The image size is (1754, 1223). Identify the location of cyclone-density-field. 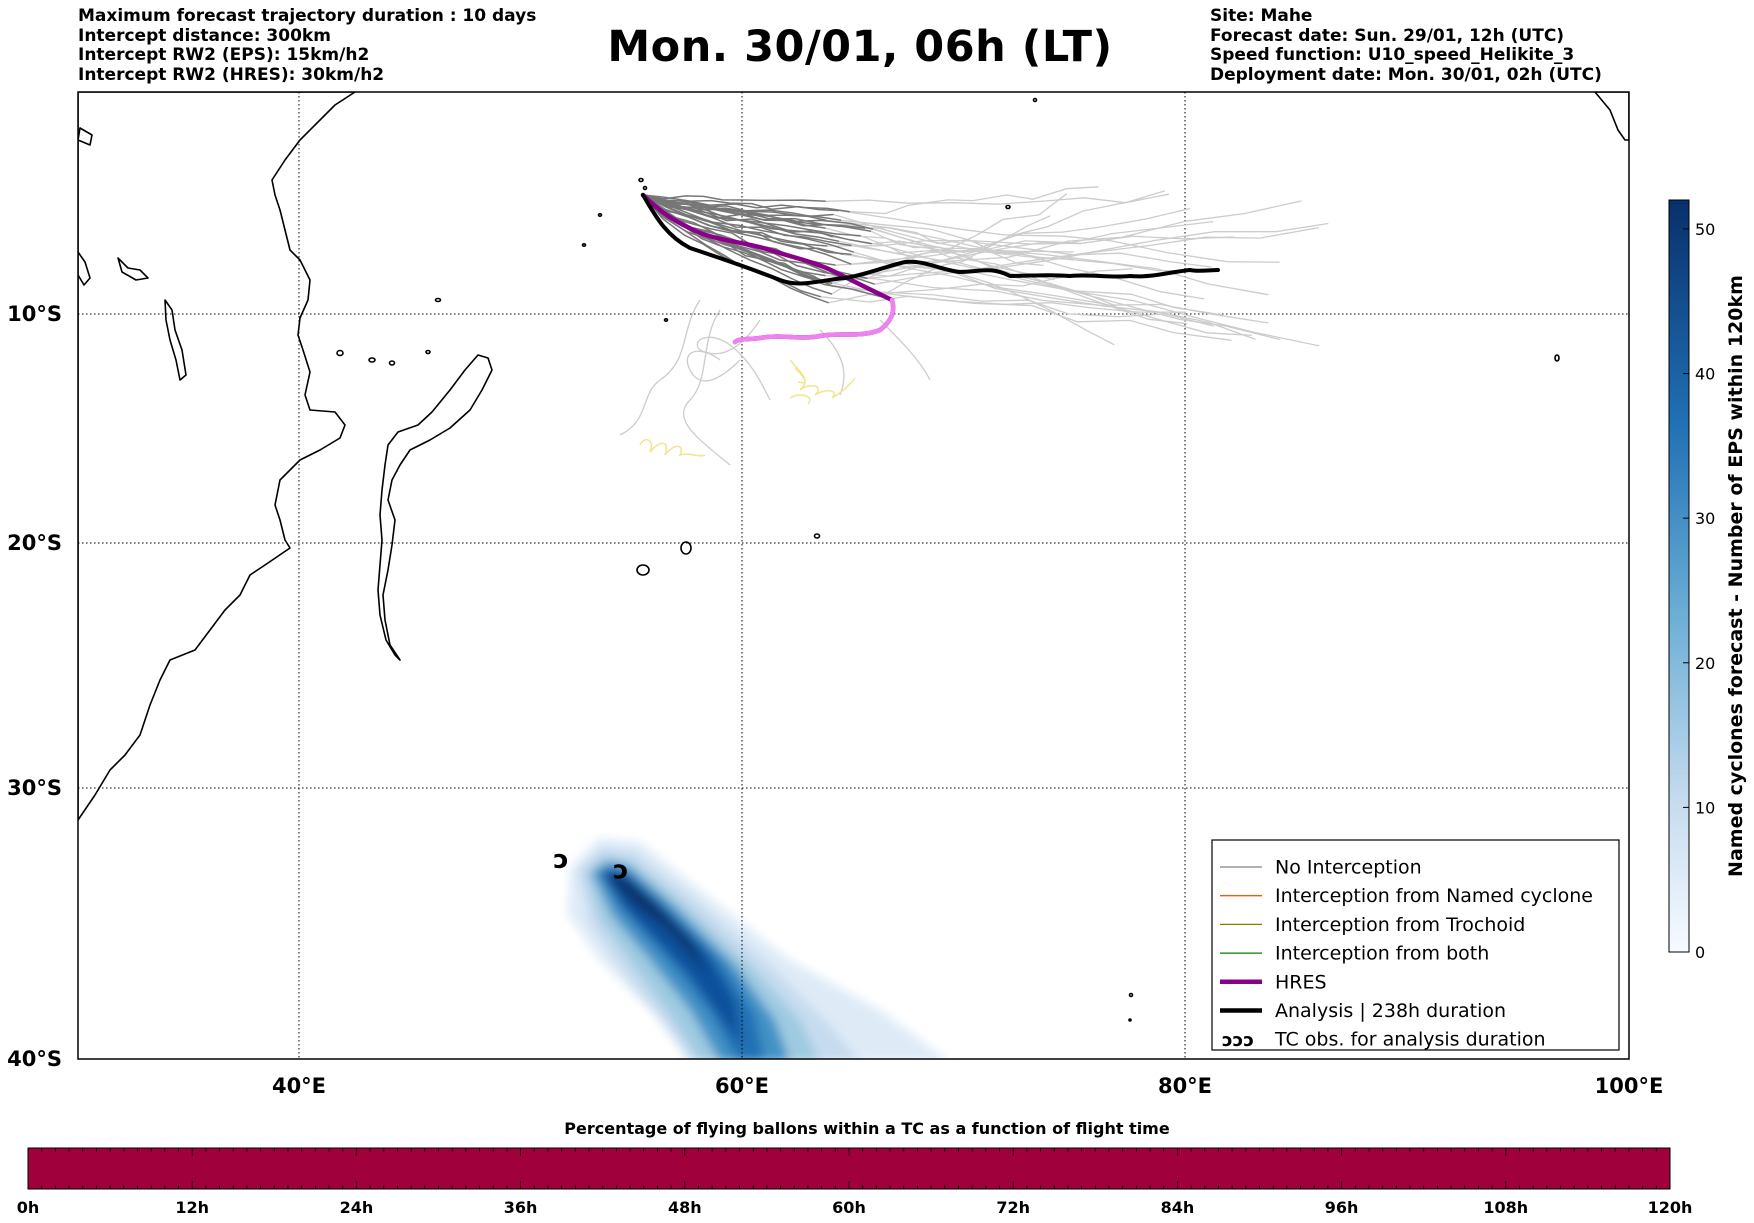
(757, 948).